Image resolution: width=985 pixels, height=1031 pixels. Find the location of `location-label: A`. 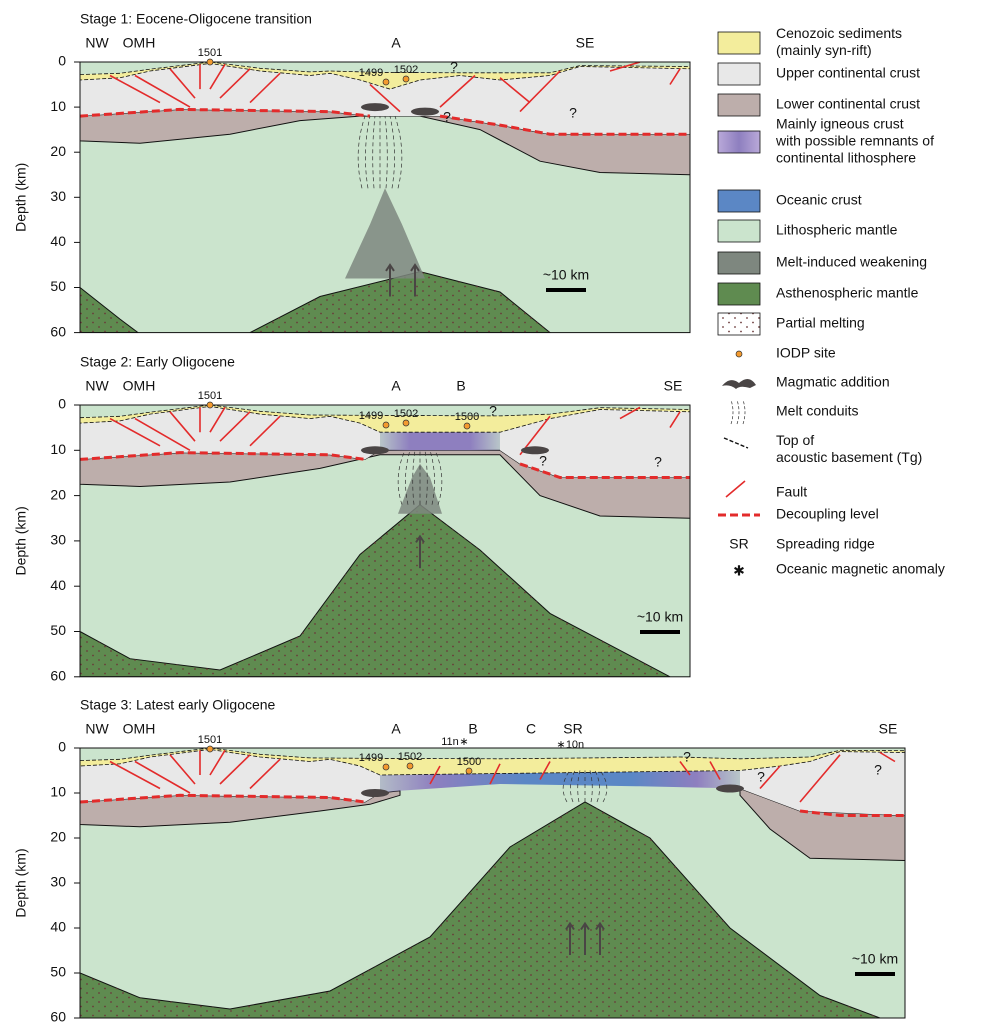

location-label: A is located at coordinates (396, 729).